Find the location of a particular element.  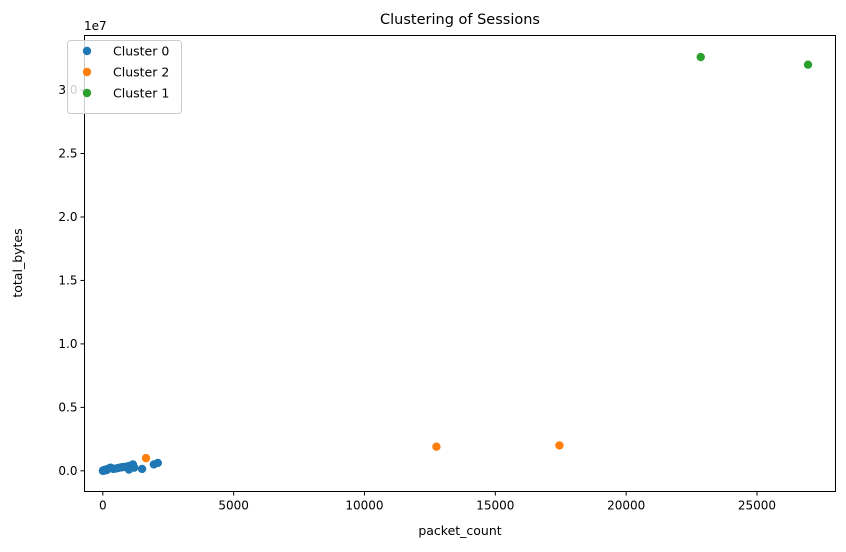

y-tick-label: 2.0 is located at coordinates (67, 217).